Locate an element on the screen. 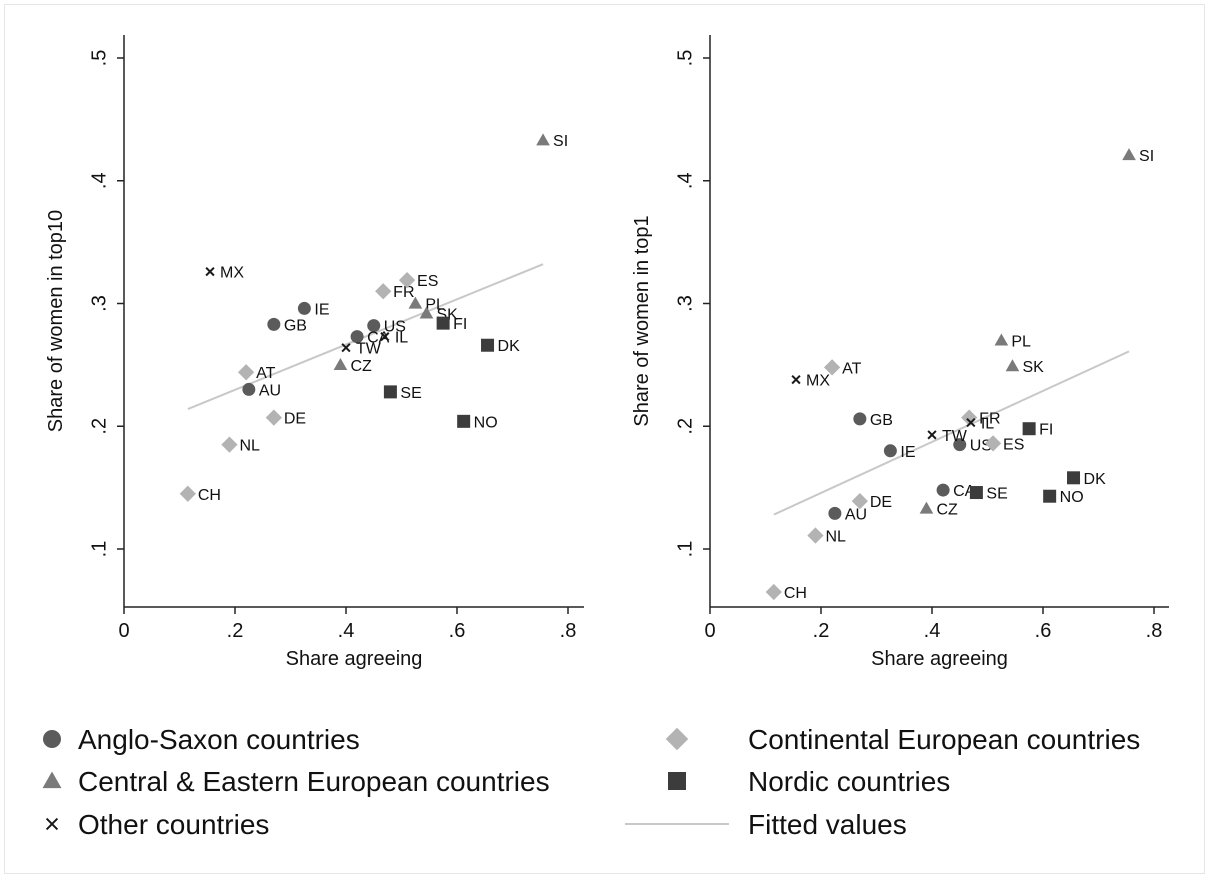 The image size is (1211, 880). point-label-mx: MX is located at coordinates (818, 381).